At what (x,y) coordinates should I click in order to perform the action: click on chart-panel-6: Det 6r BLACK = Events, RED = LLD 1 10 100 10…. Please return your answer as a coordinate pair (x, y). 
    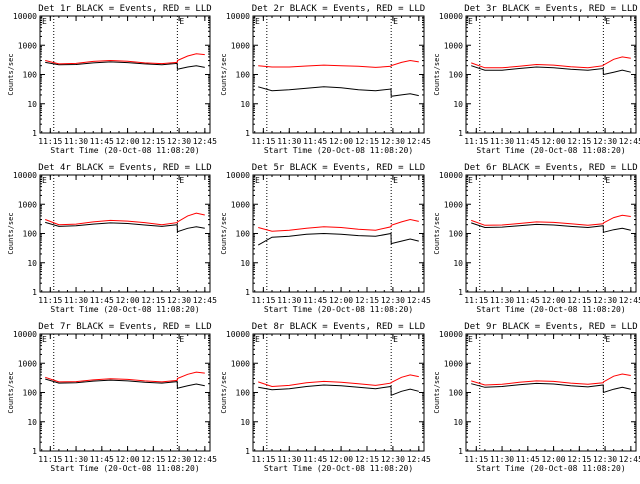
    Looking at the image, I should click on (536, 238).